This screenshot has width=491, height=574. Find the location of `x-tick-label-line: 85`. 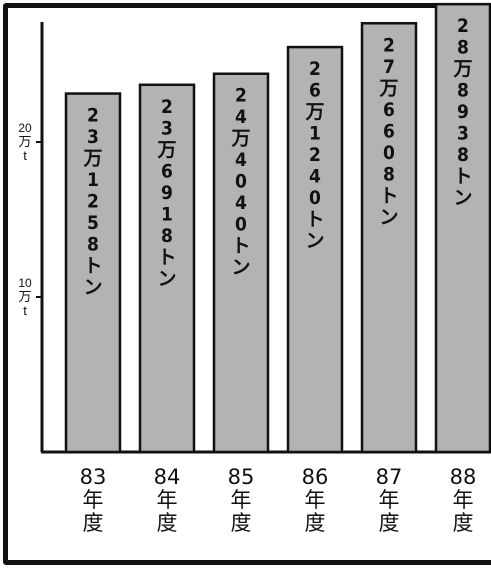

x-tick-label-line: 85 is located at coordinates (241, 477).